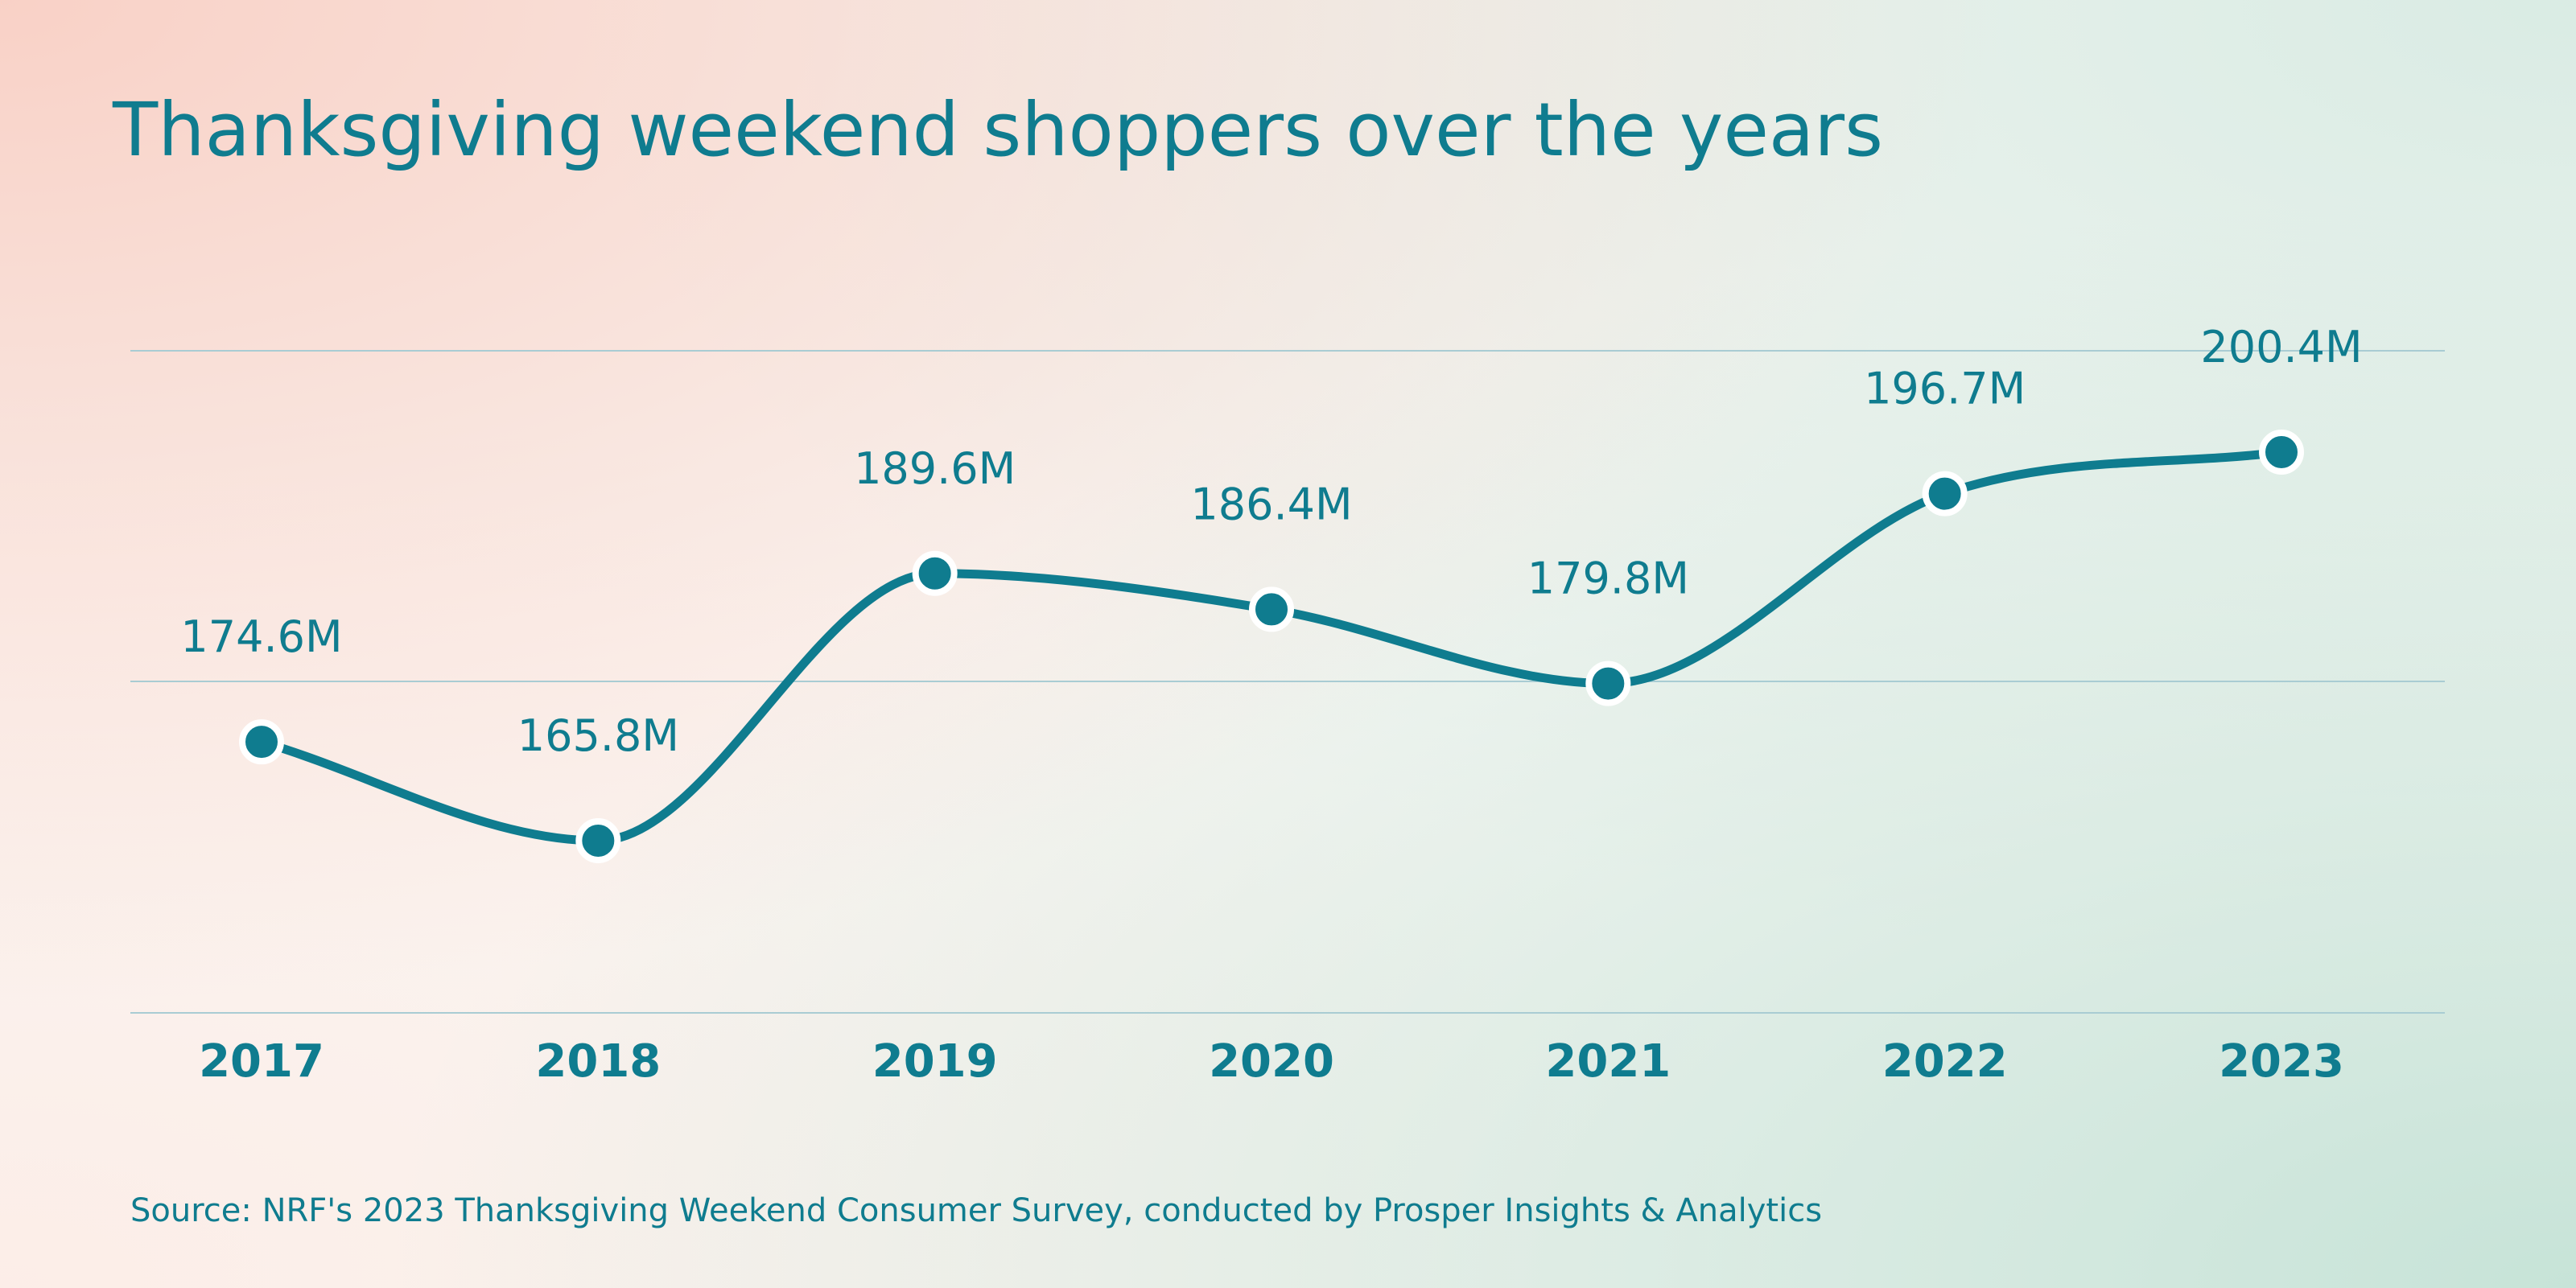  Describe the element at coordinates (935, 573) in the screenshot. I see `data-point-2019` at that location.